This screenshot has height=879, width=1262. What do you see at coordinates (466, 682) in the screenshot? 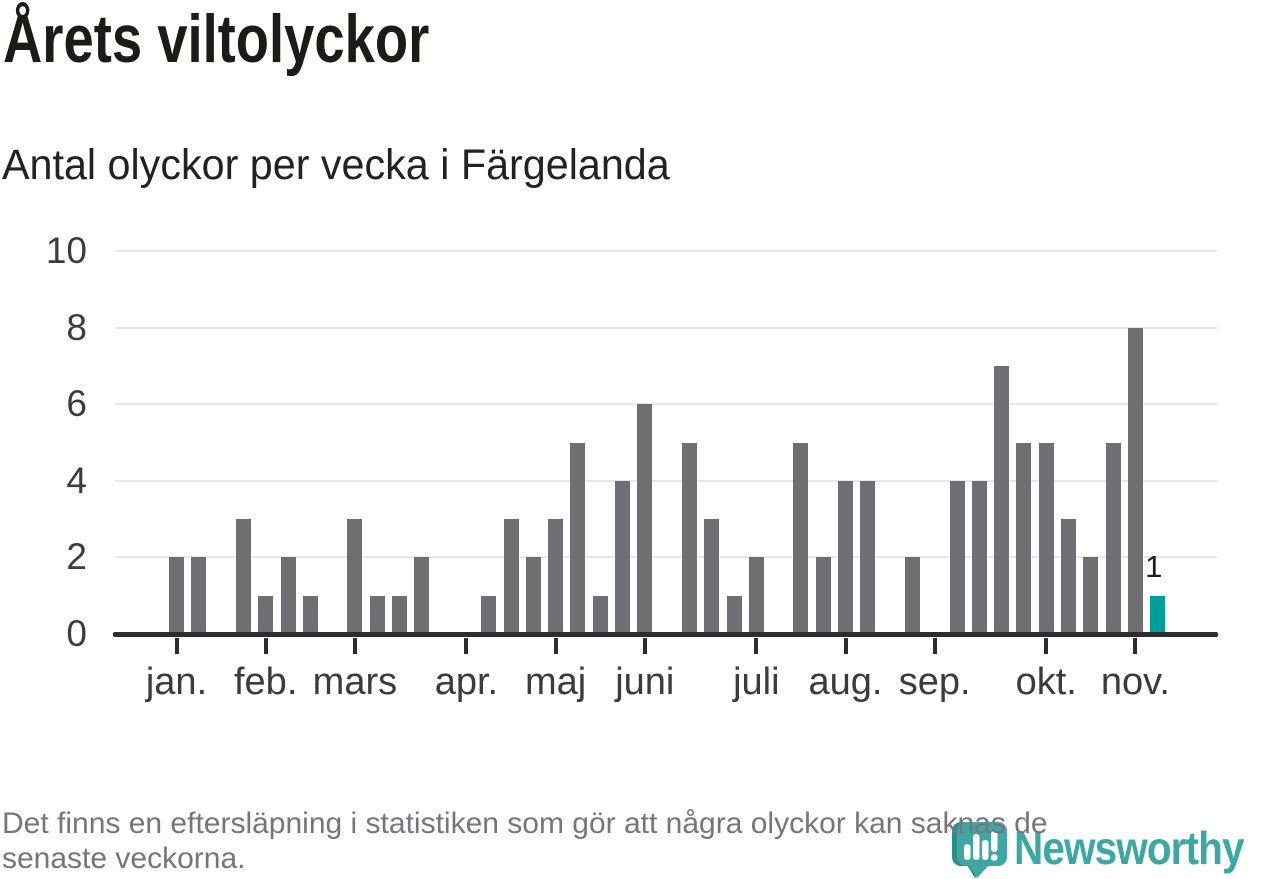
I see `x-axis-label-apr: apr.` at bounding box center [466, 682].